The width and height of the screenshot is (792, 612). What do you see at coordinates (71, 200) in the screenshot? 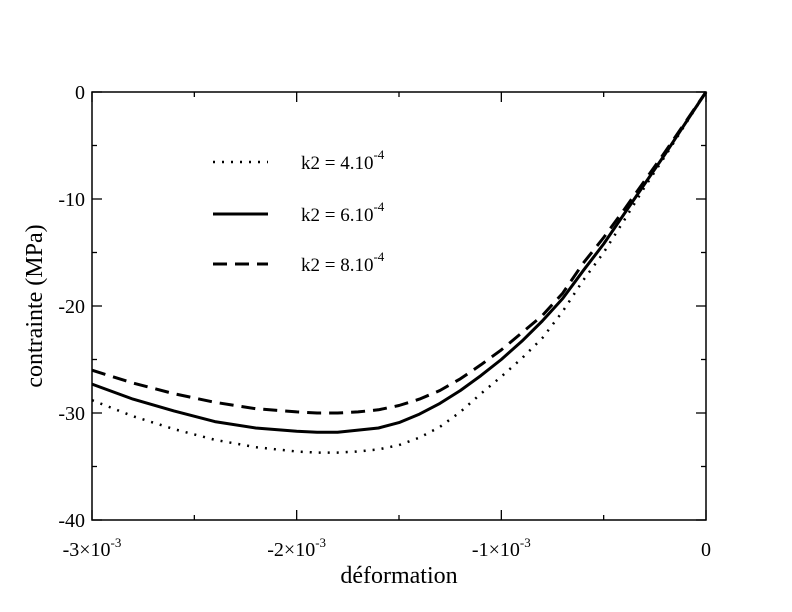
I see `y-tick-label-1: -10` at bounding box center [71, 200].